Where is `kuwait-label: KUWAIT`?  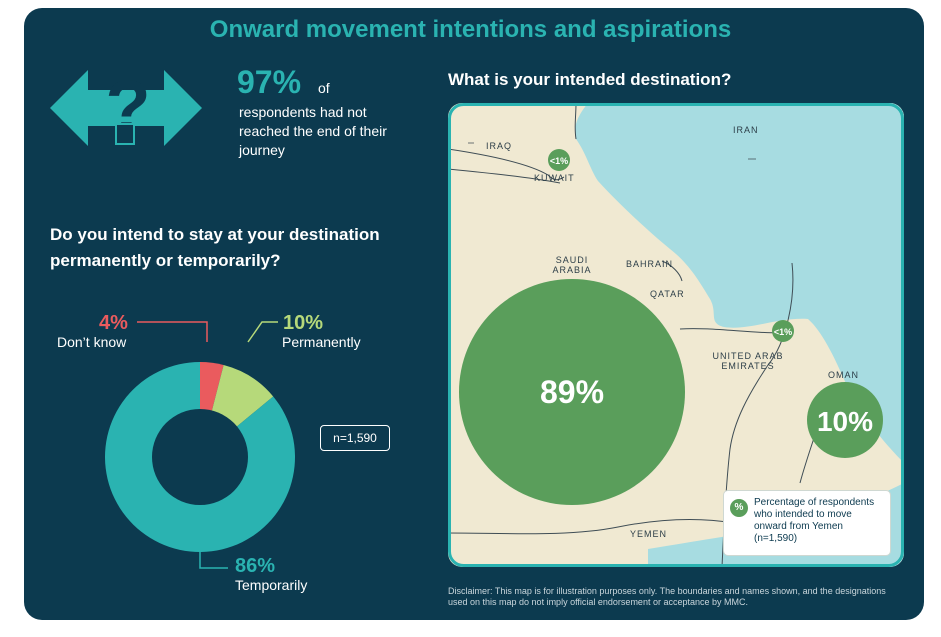 kuwait-label: KUWAIT is located at coordinates (554, 178).